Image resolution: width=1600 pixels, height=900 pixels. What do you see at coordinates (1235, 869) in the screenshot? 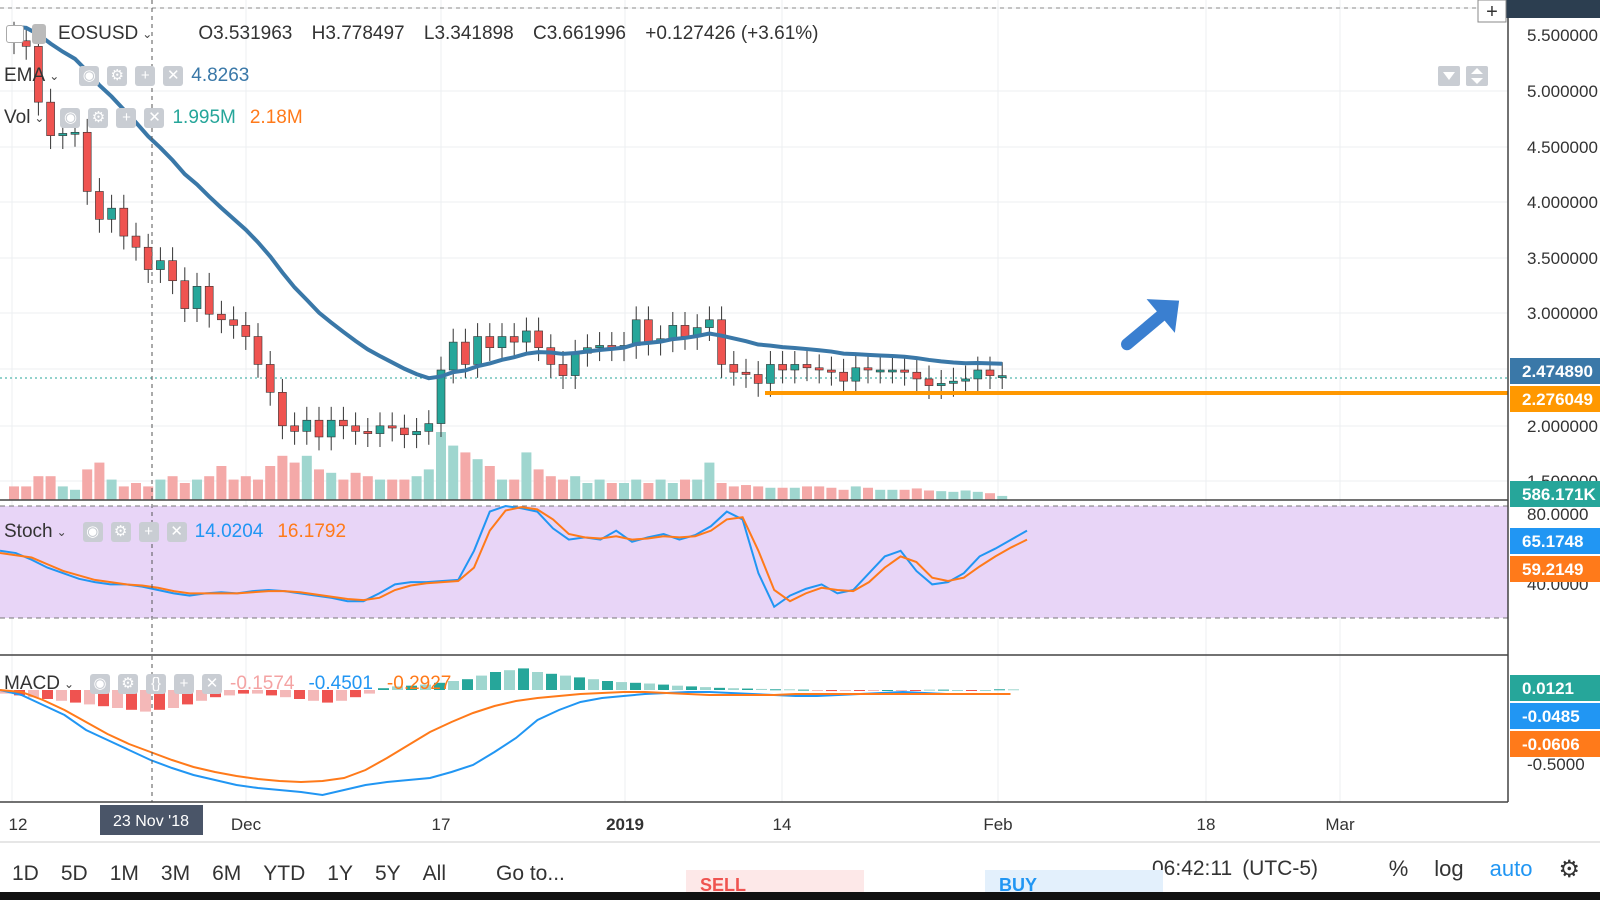
I see `clock-area: 06:42:11 (UTC-5)` at bounding box center [1235, 869].